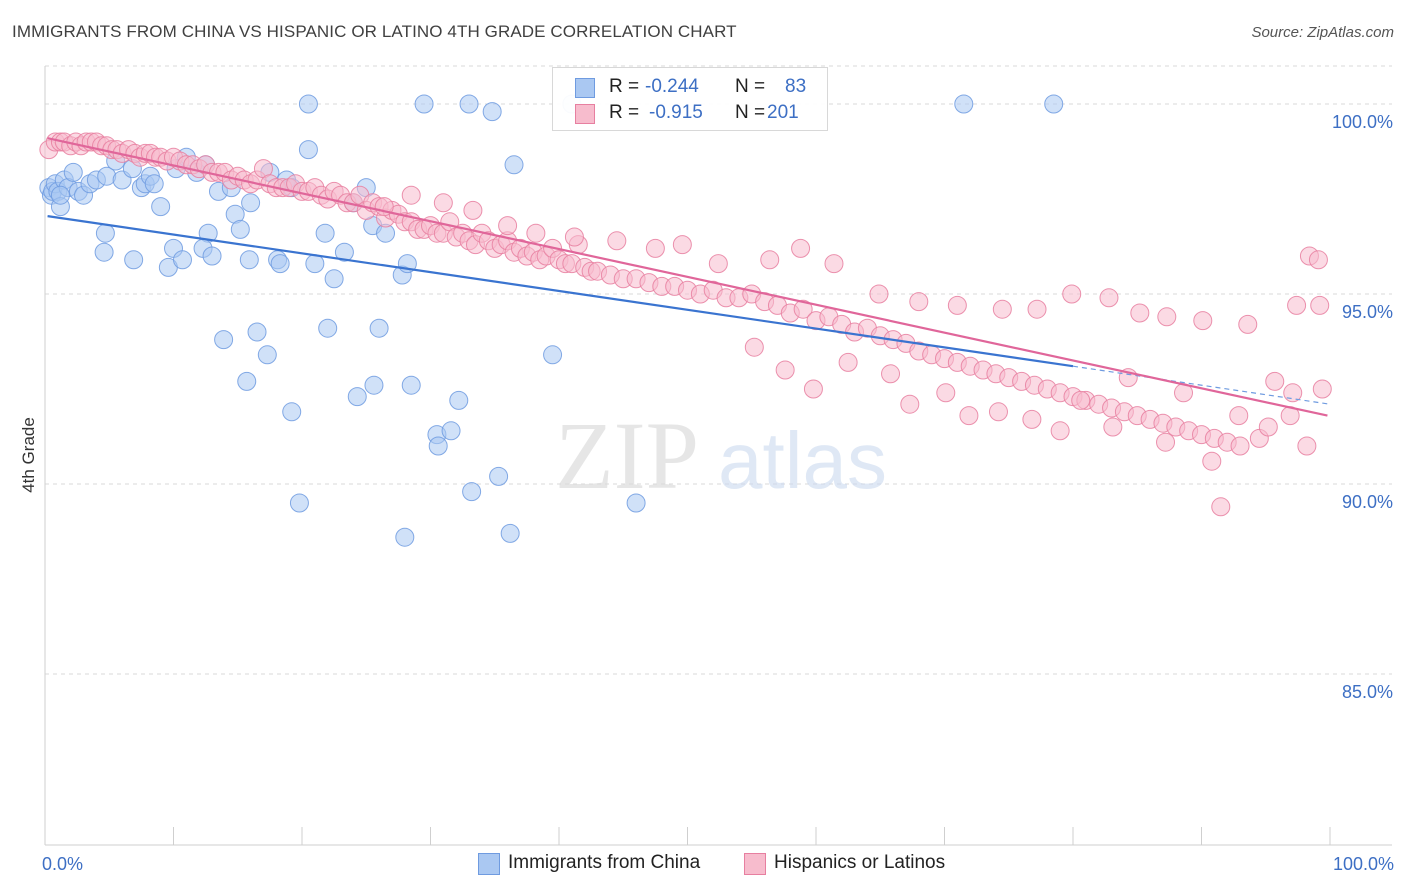 The width and height of the screenshot is (1406, 892). I want to click on legend-r-label: R =, so click(624, 112).